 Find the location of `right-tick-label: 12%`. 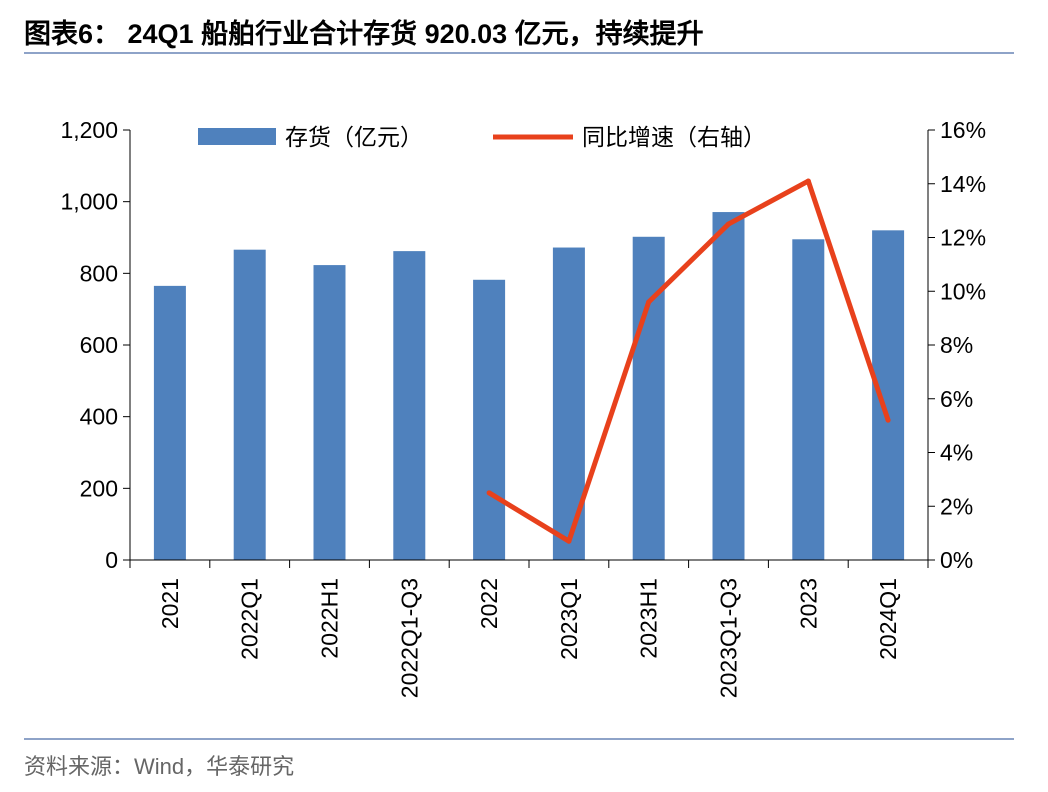

right-tick-label: 12% is located at coordinates (963, 238).